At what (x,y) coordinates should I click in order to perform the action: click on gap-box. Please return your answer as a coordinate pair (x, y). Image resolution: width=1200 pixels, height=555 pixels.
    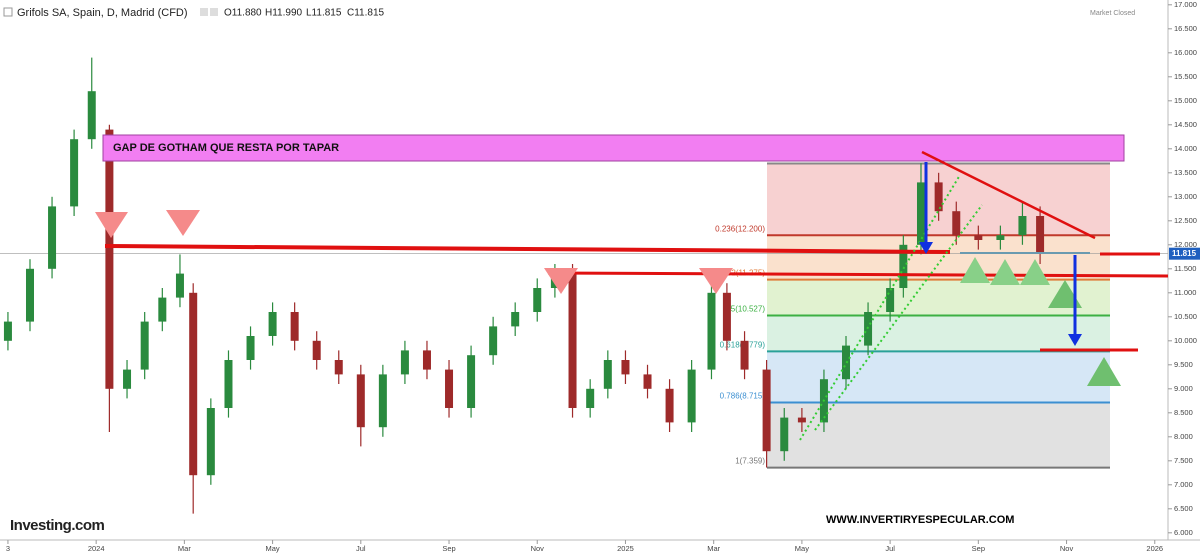
    Looking at the image, I should click on (613, 148).